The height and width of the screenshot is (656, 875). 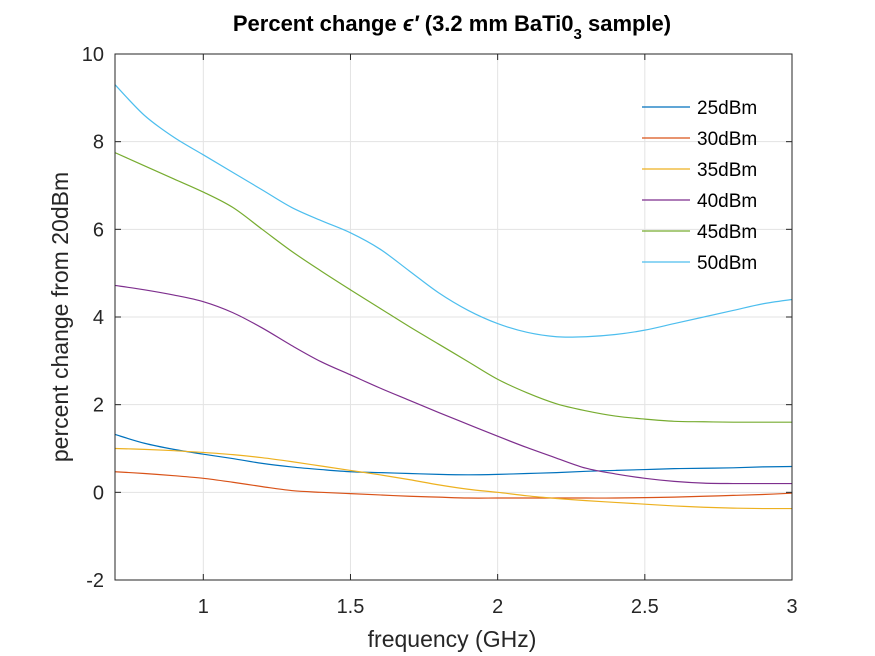 I want to click on y-tick-label: -2, so click(x=95, y=581).